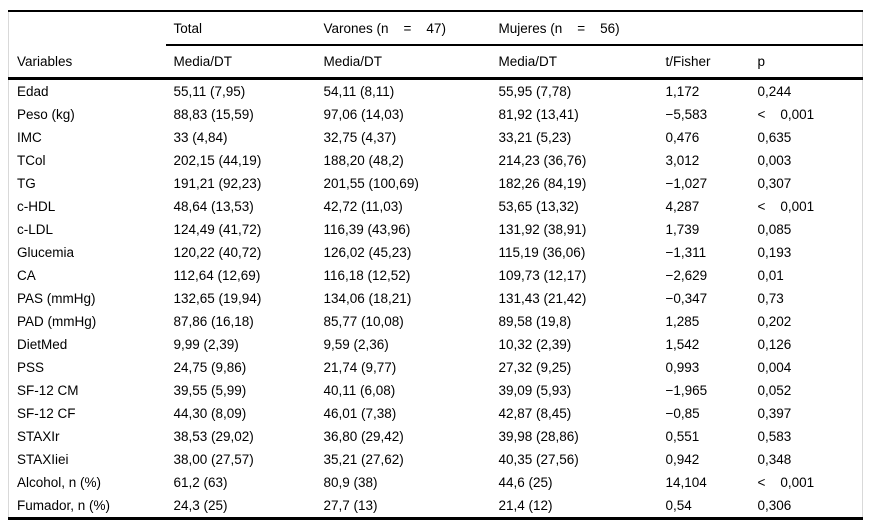 The image size is (873, 532). I want to click on col-group-mujeres: Mujeres (n = 56), so click(676, 28).